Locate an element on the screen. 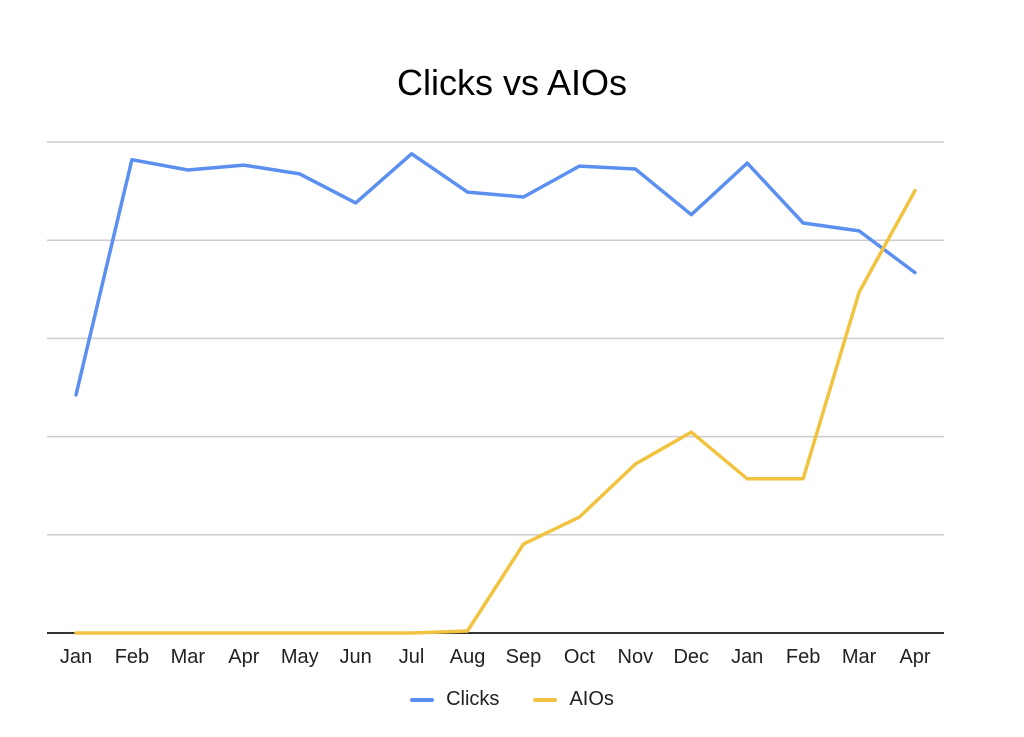  x-tick-label: Aug is located at coordinates (468, 657).